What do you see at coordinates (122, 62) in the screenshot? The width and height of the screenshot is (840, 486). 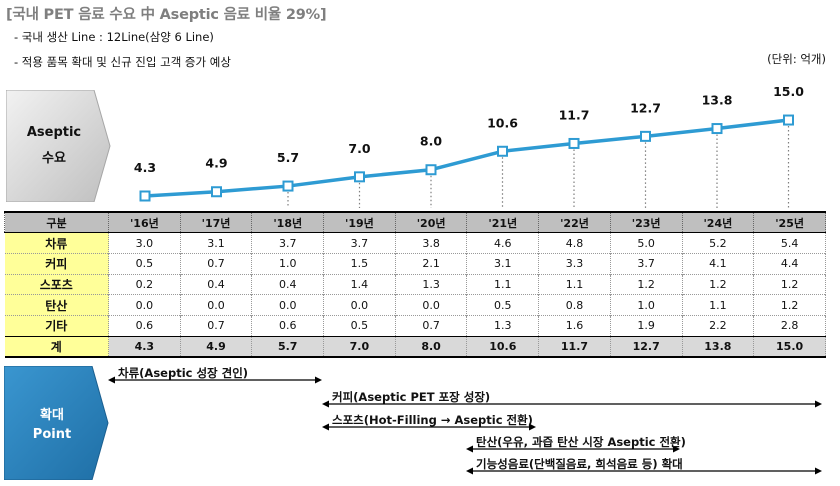 I see `bullet-outlook: - 적용 품목 확대 및 신규 진입 고객 증가 예상` at bounding box center [122, 62].